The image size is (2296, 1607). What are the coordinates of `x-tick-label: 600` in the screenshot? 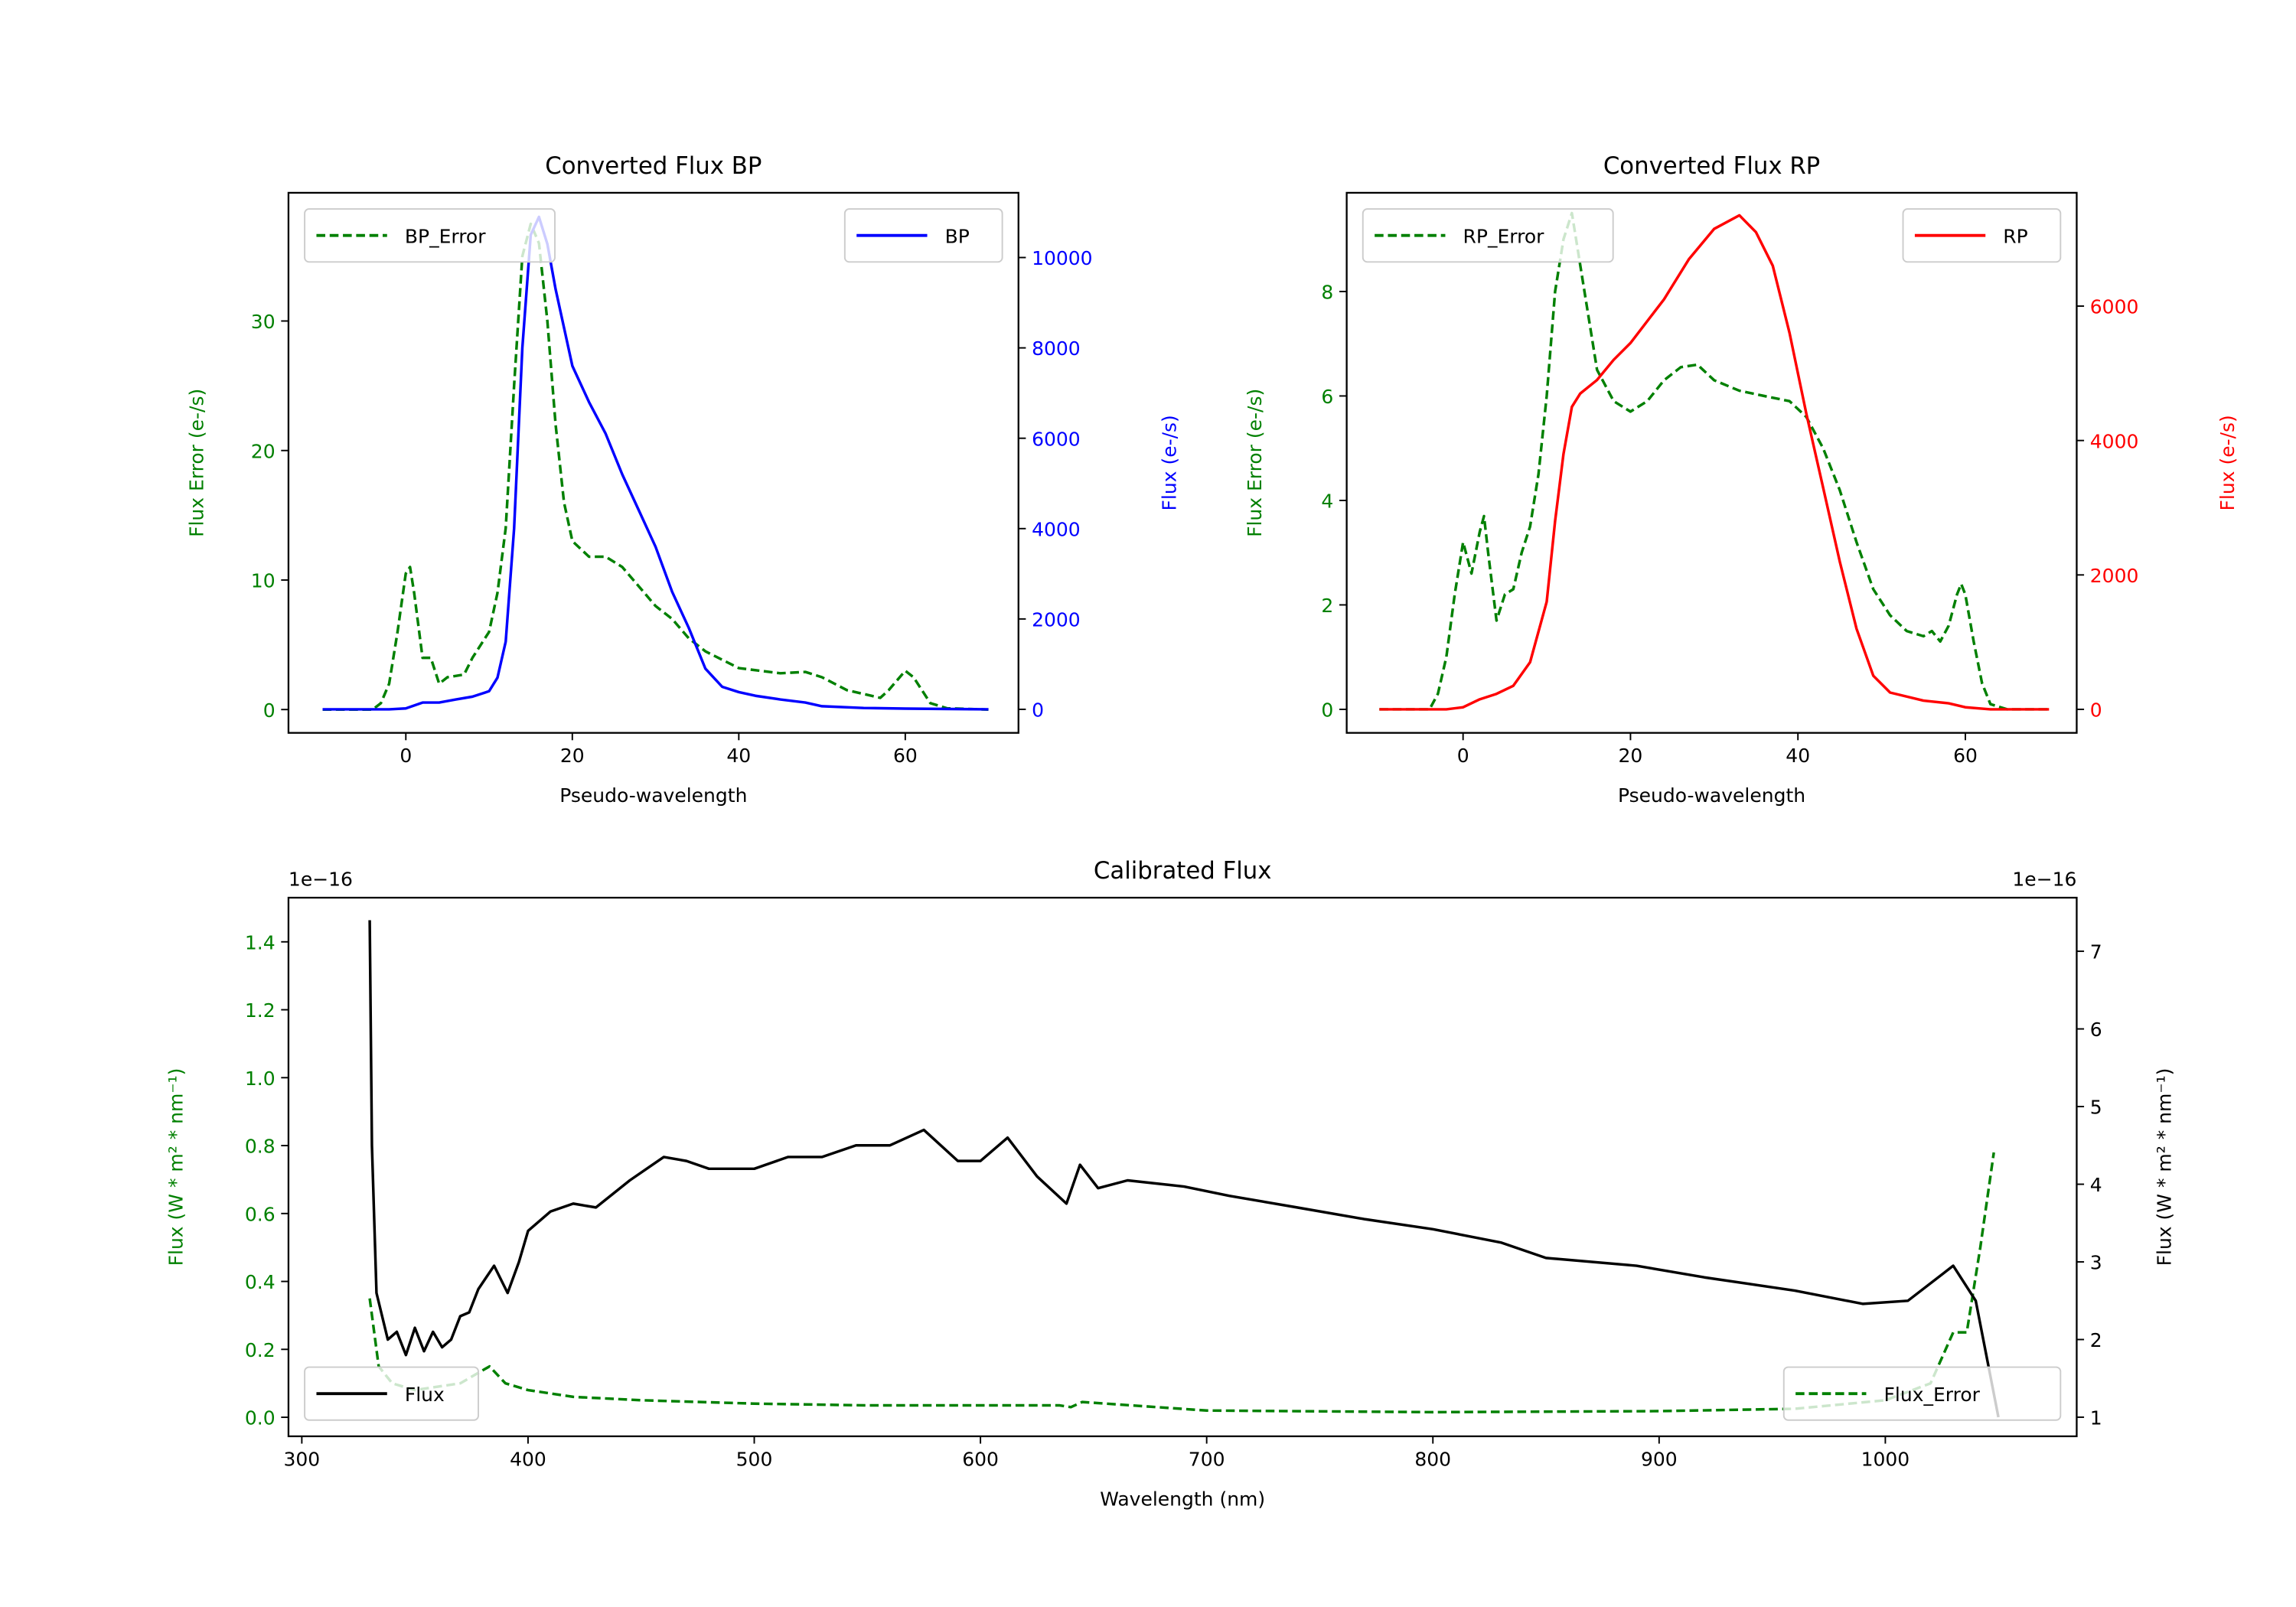 It's located at (980, 1459).